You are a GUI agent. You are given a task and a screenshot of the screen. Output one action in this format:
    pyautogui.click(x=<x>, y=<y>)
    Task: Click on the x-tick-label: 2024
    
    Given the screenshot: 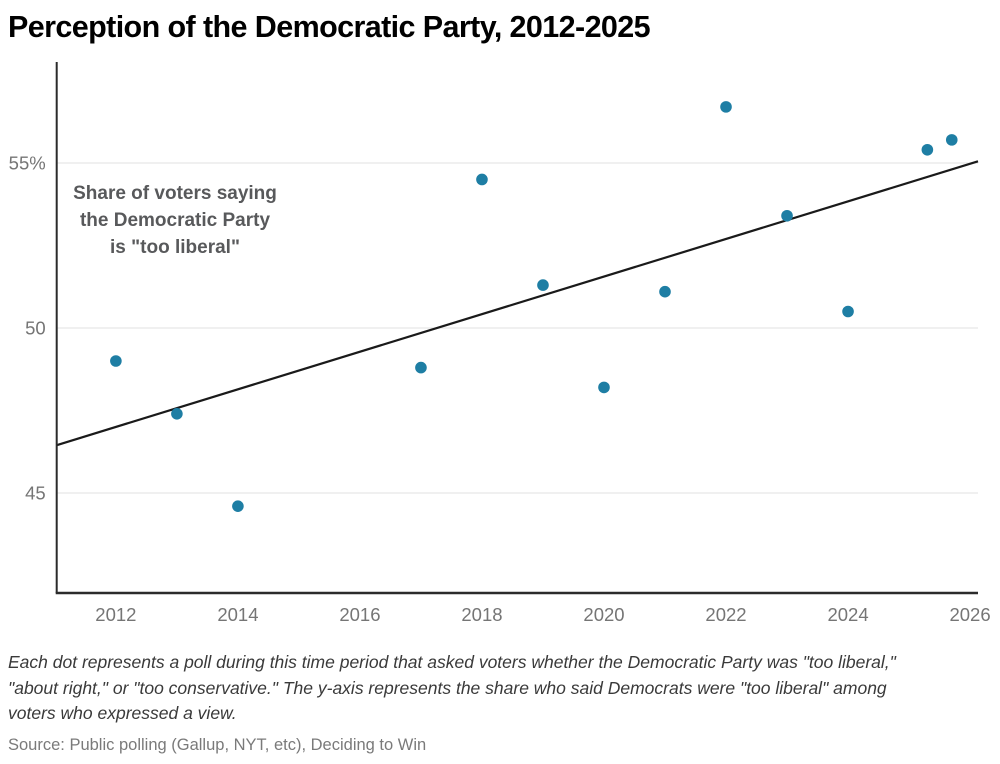 What is the action you would take?
    pyautogui.click(x=847, y=614)
    